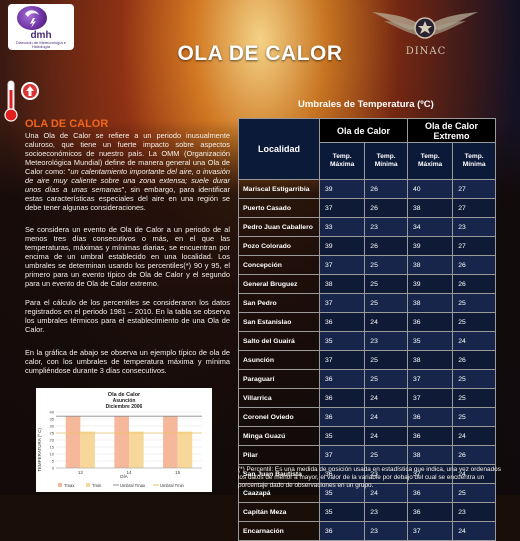 This screenshot has width=520, height=541. Describe the element at coordinates (52, 440) in the screenshot. I see `y-tick-label: 20` at that location.